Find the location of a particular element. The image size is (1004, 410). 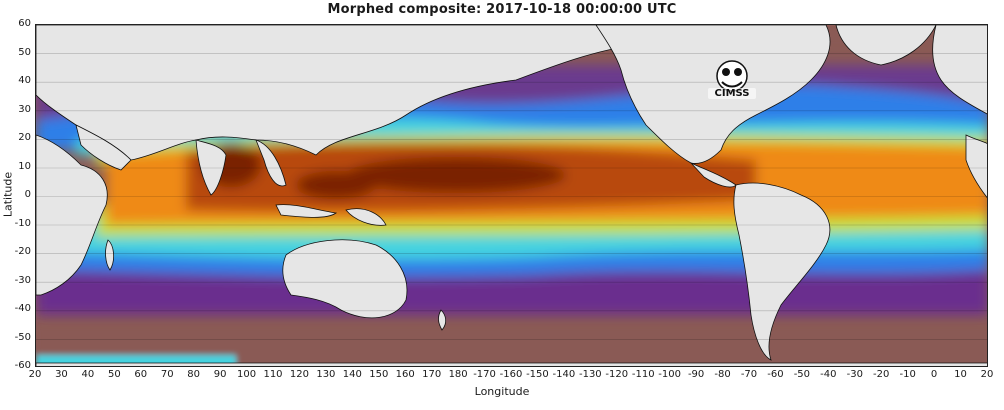

y-tick-label: 20 is located at coordinates (24, 137).